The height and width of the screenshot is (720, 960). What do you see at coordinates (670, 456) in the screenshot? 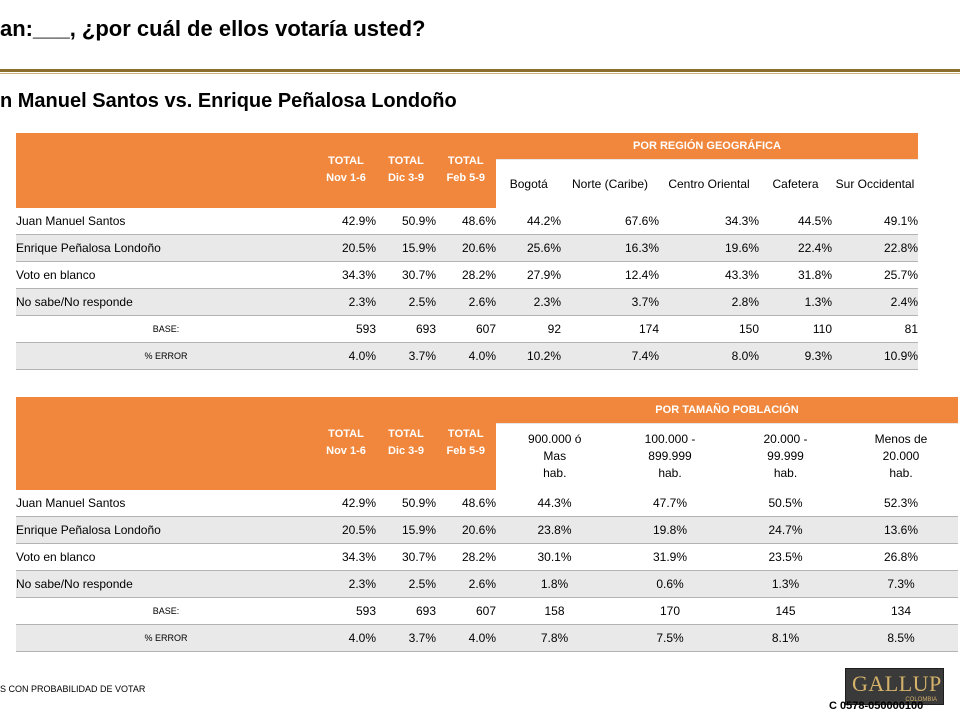
I see `col-100000-899999: 100.000 -899.999 hab.` at bounding box center [670, 456].